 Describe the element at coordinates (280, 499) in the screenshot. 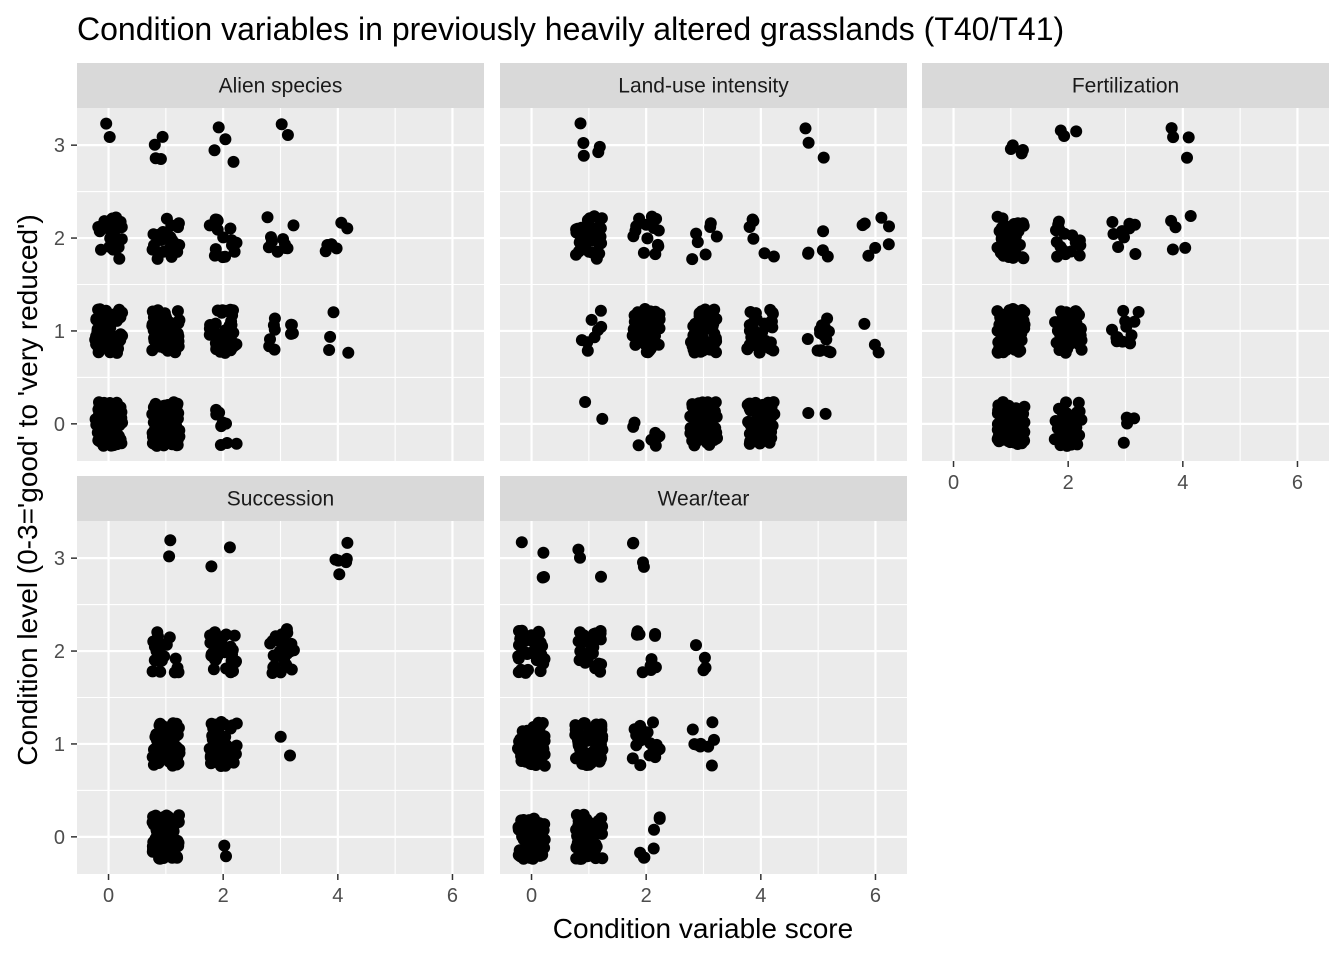

I see `facet-strip-label: Succession` at that location.